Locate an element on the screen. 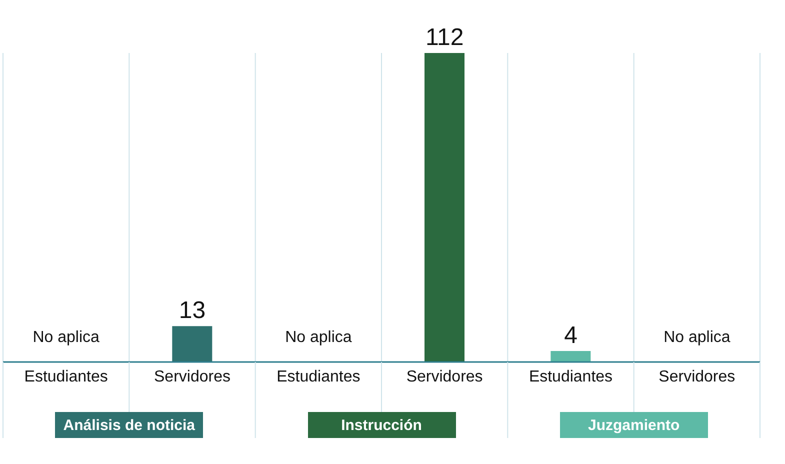 This screenshot has height=464, width=785. data-label: 4 is located at coordinates (571, 335).